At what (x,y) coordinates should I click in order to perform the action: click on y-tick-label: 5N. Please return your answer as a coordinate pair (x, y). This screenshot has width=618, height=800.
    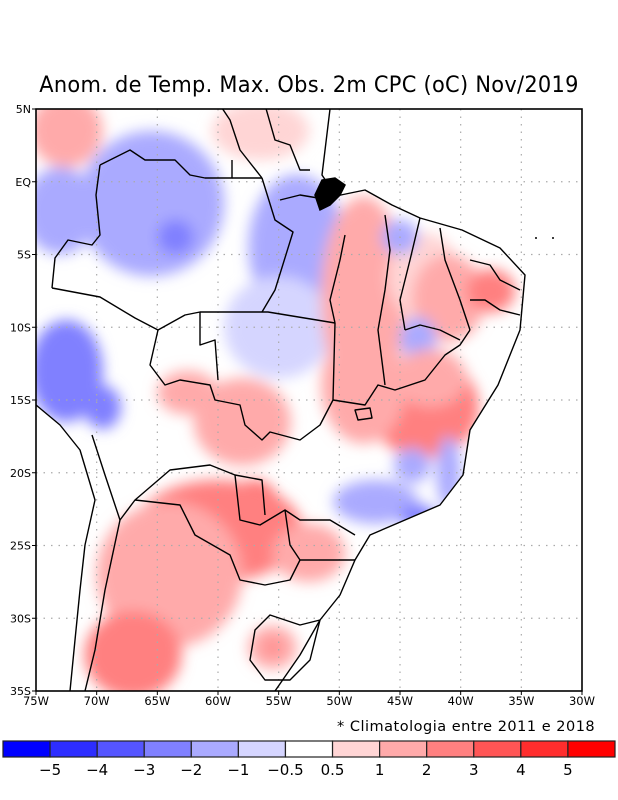
    Looking at the image, I should click on (23, 109).